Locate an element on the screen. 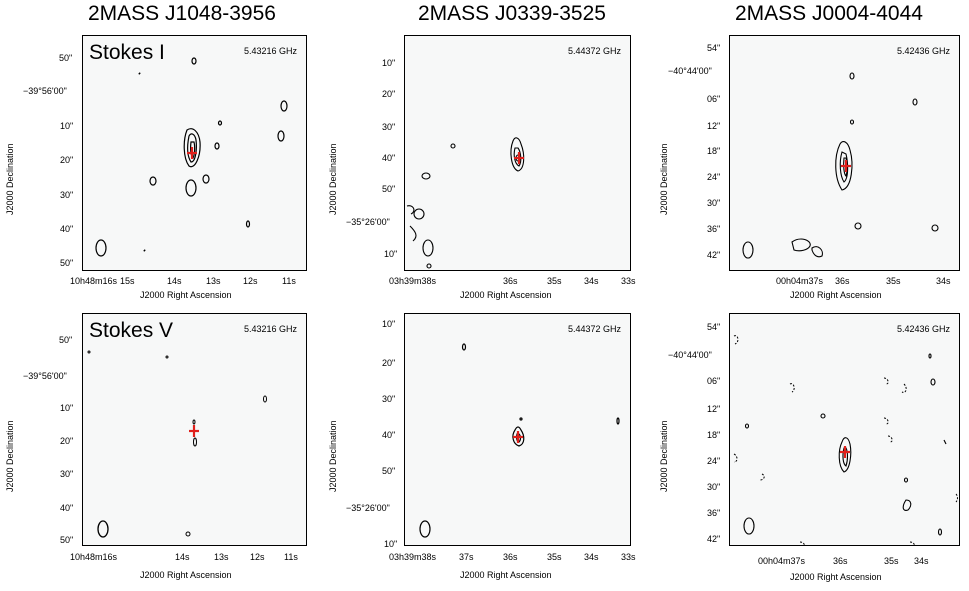 The width and height of the screenshot is (969, 591). panel-j0339-stokes-i: 5.44372 GHz is located at coordinates (517, 153).